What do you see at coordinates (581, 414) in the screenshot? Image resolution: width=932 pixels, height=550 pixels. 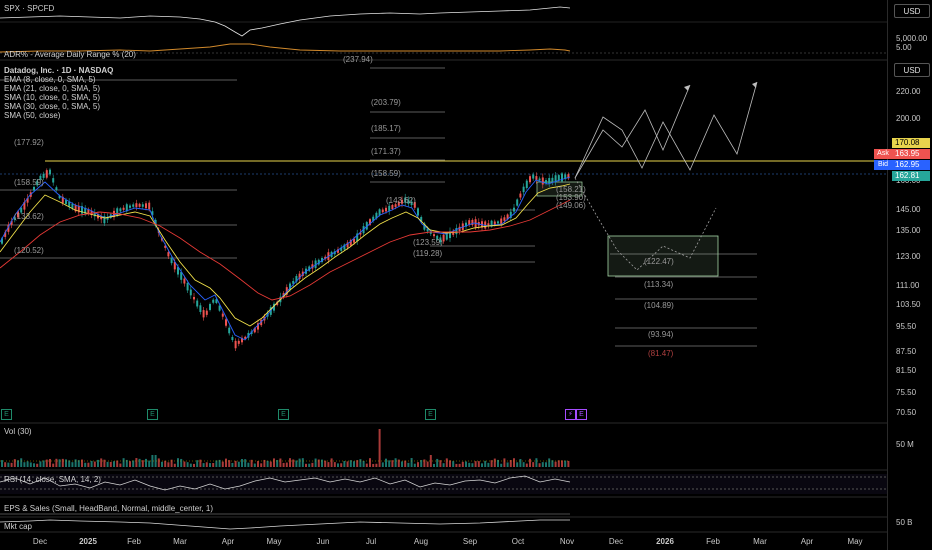 I see `earnings-badge-upcoming: E` at bounding box center [581, 414].